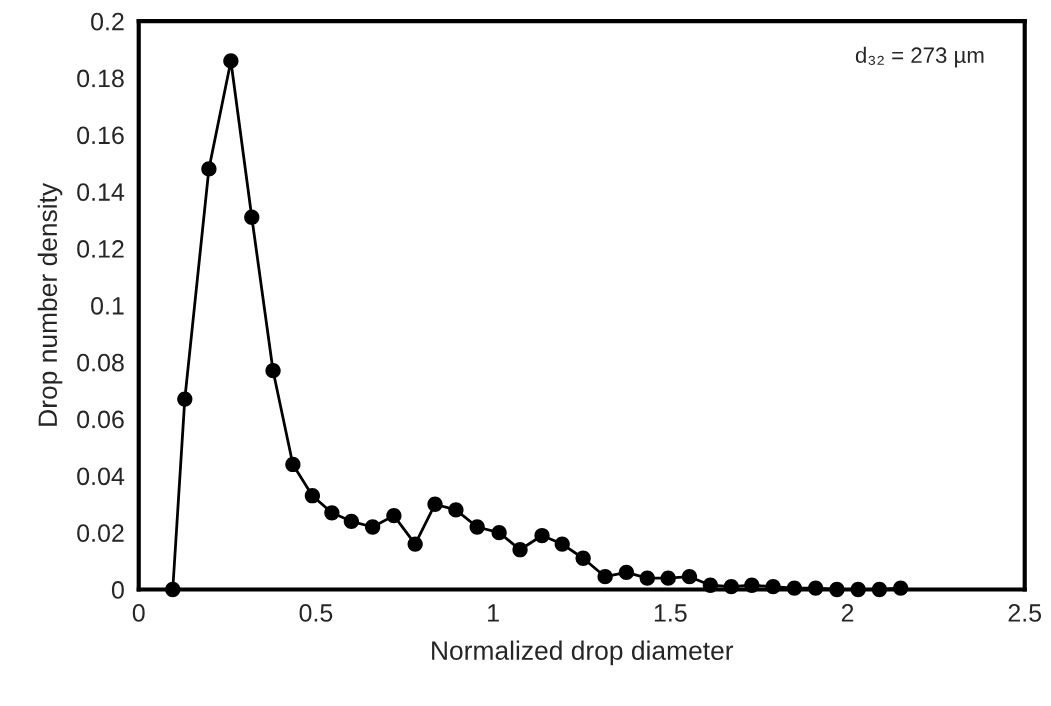 The height and width of the screenshot is (706, 1051). What do you see at coordinates (1025, 613) in the screenshot?
I see `x-tick-label: 2.5` at bounding box center [1025, 613].